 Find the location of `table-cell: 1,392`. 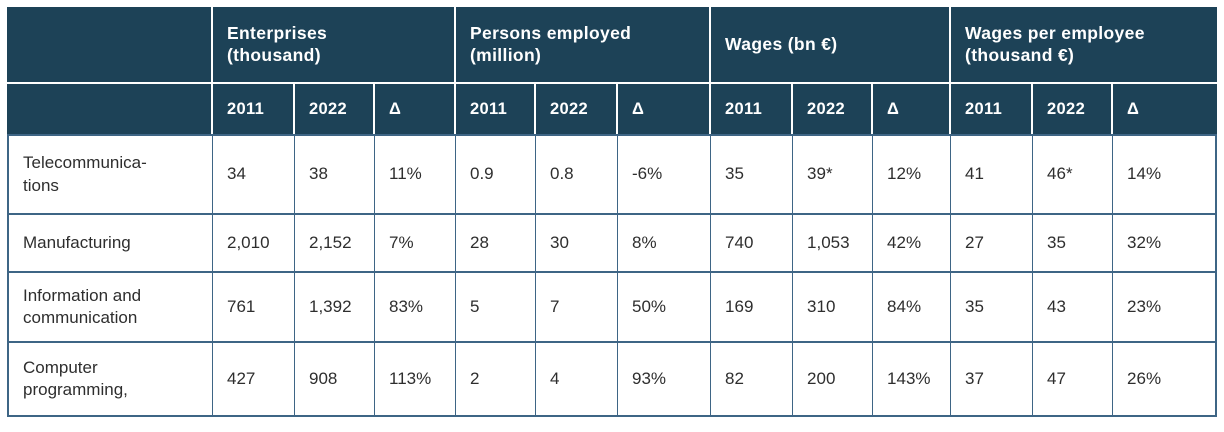

table-cell: 1,392 is located at coordinates (335, 308).